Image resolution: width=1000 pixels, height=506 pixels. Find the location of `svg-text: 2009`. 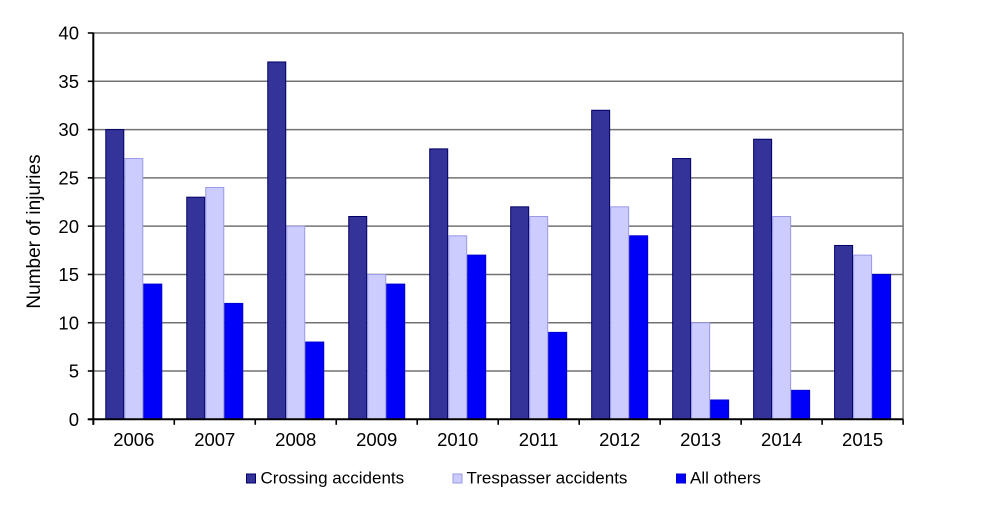

svg-text: 2009 is located at coordinates (376, 439).